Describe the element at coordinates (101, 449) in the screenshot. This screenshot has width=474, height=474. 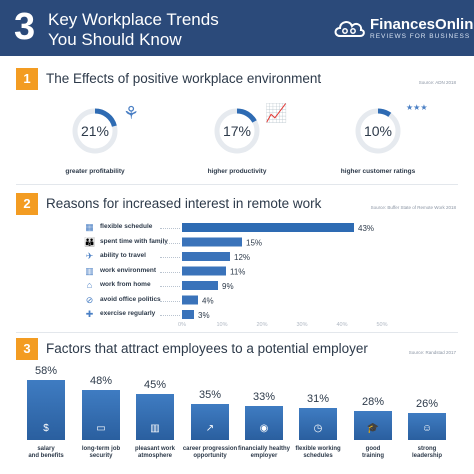
I see `category-label-line: long-term job` at that location.